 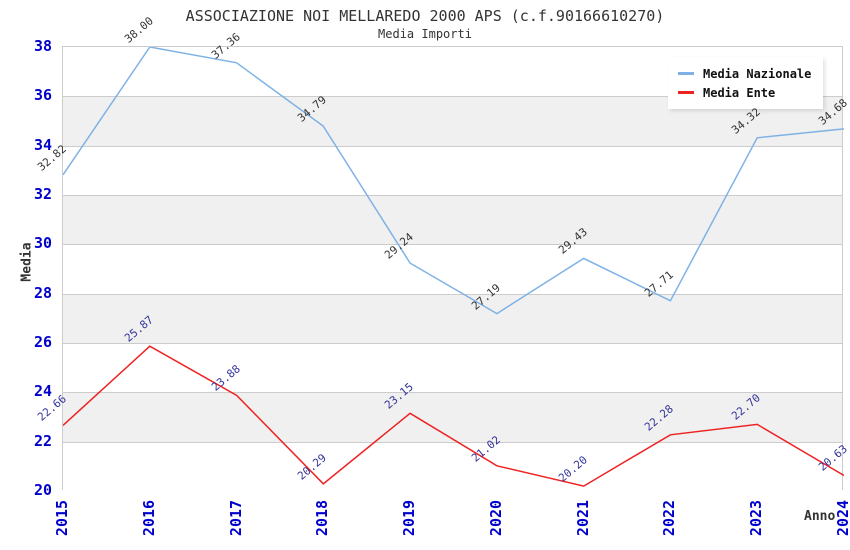 I want to click on y-tick-label: 30, so click(x=42, y=243).